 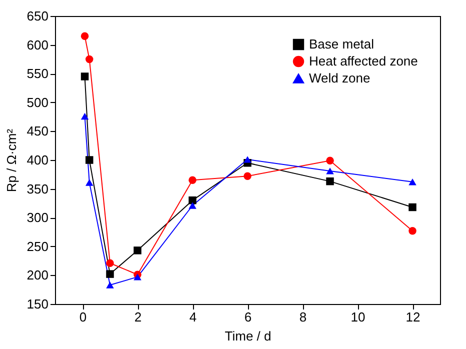 What do you see at coordinates (138, 317) in the screenshot?
I see `x-tick-label: 2` at bounding box center [138, 317].